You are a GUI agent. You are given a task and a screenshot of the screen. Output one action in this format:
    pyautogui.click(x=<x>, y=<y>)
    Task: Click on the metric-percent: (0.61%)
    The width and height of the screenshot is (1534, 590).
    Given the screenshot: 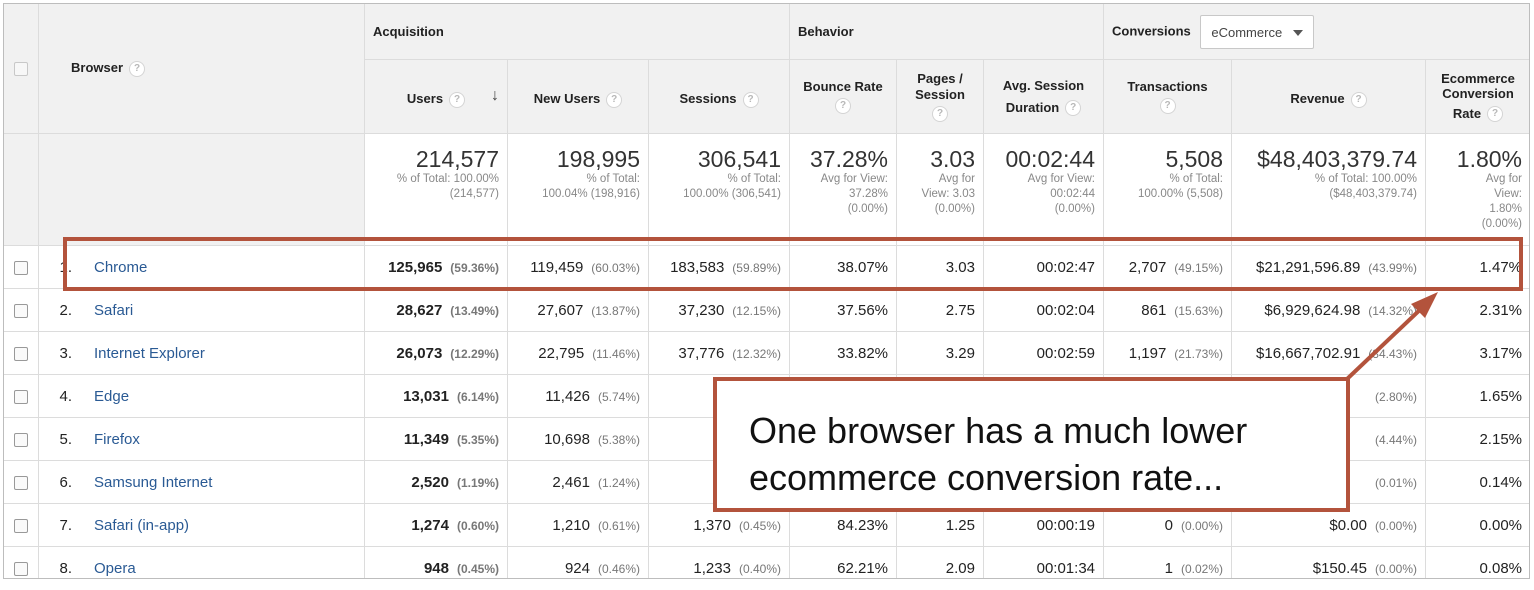 What is the action you would take?
    pyautogui.click(x=618, y=525)
    